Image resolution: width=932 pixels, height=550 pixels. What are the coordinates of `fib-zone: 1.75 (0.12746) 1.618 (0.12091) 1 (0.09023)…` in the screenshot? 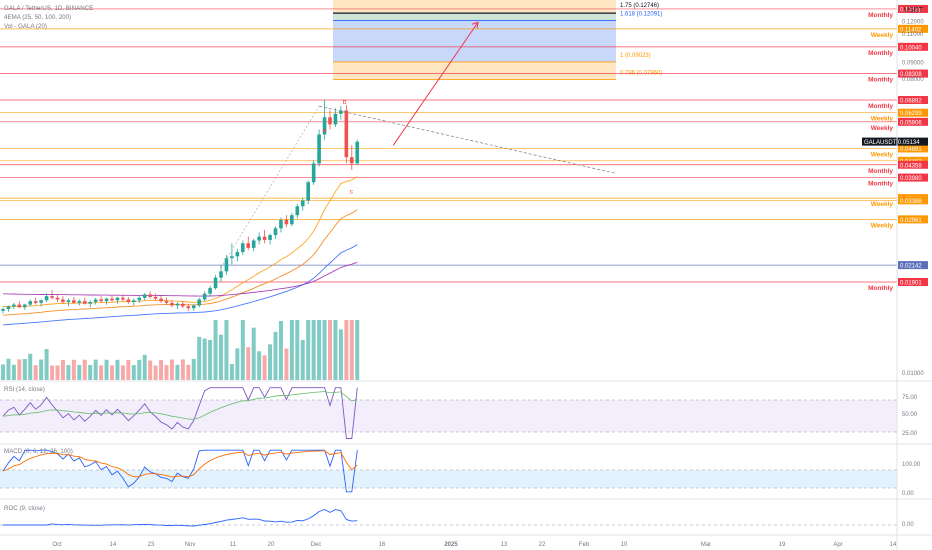 It's located at (497, 40).